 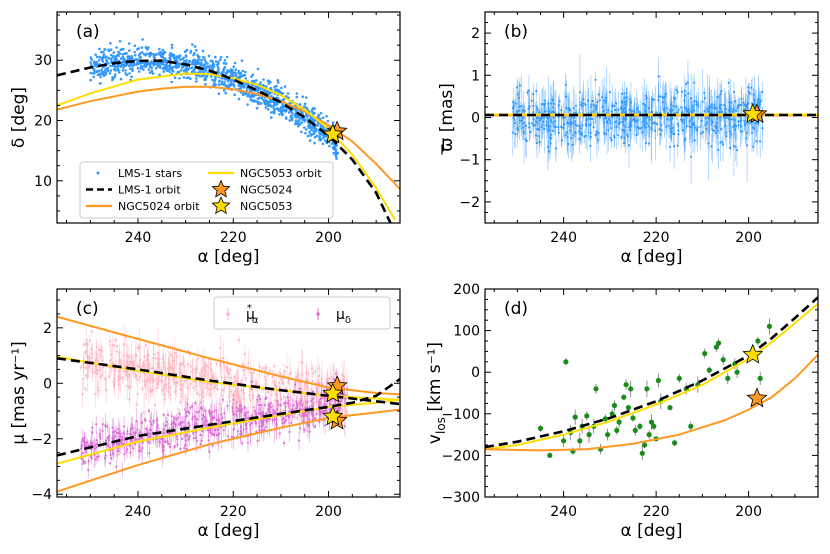 What do you see at coordinates (19, 117) in the screenshot?
I see `y-axis-label: δ [deg]` at bounding box center [19, 117].